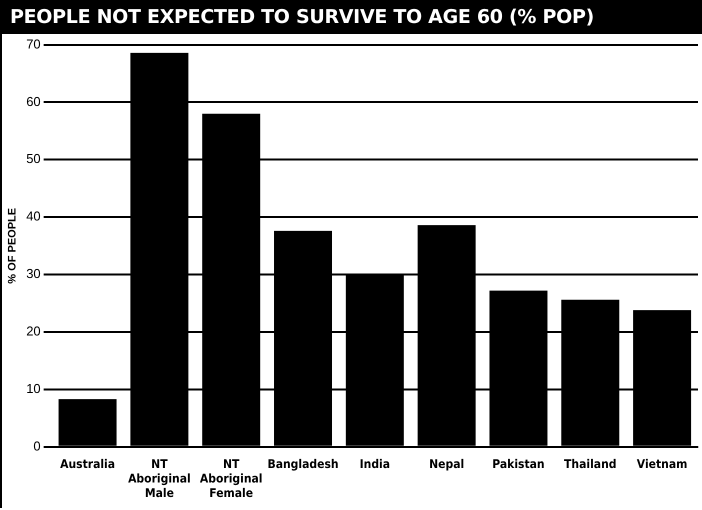  What do you see at coordinates (33, 216) in the screenshot?
I see `y-tick-label: 40` at bounding box center [33, 216].